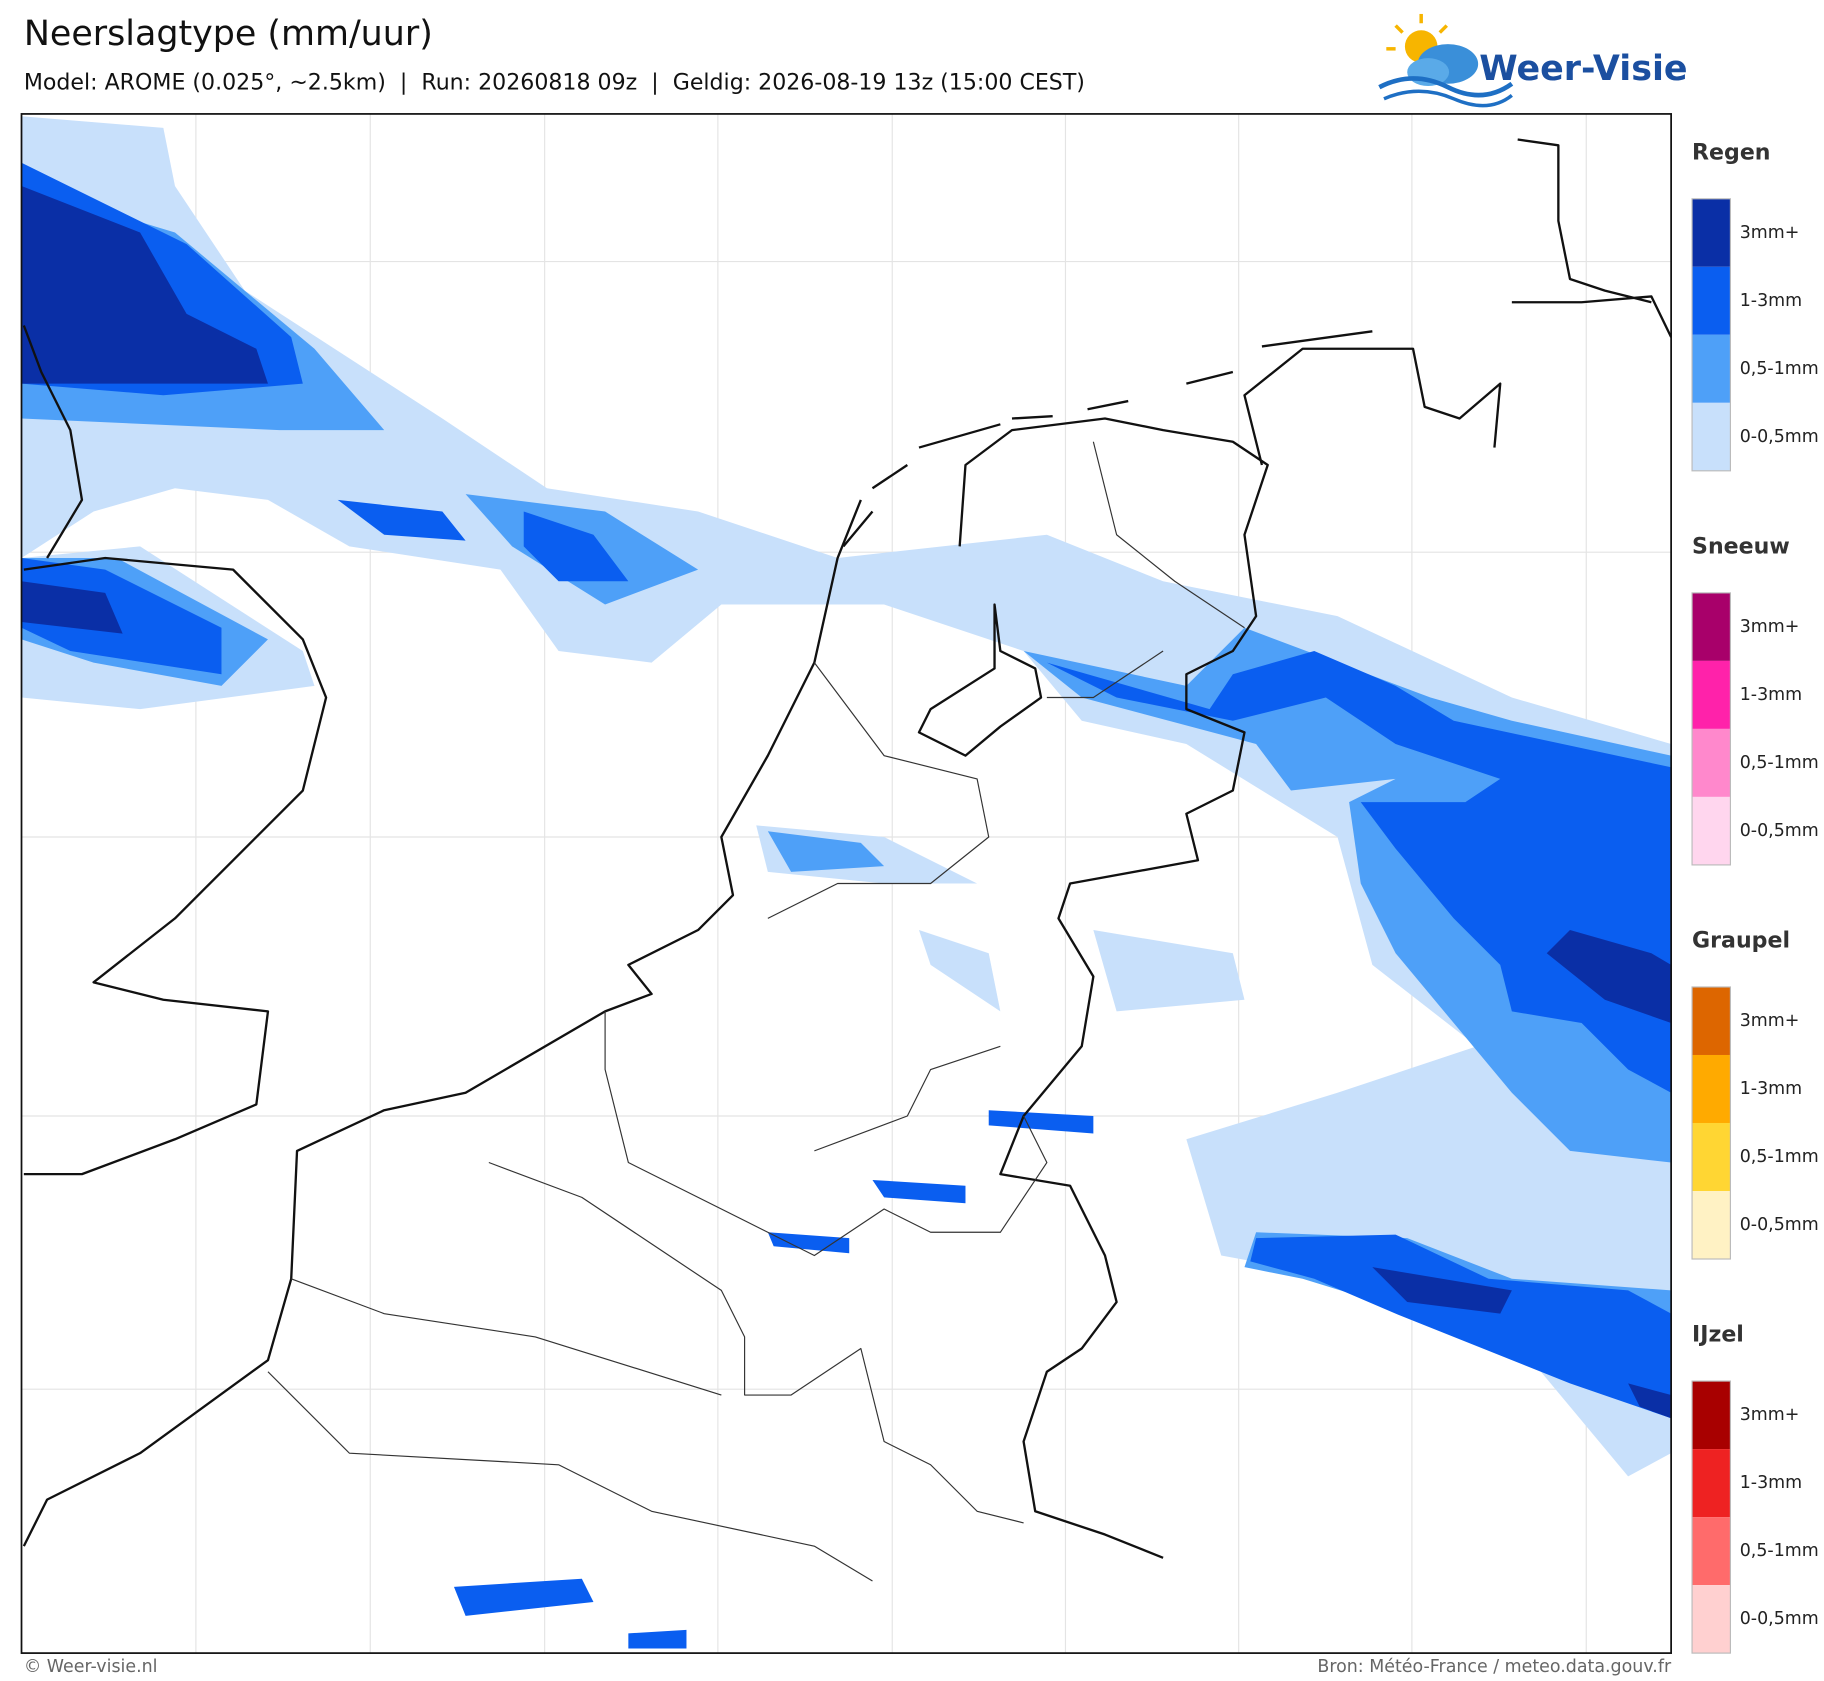 The image size is (1824, 1681). Describe the element at coordinates (1718, 1335) in the screenshot. I see `legend-title: IJzel` at that location.